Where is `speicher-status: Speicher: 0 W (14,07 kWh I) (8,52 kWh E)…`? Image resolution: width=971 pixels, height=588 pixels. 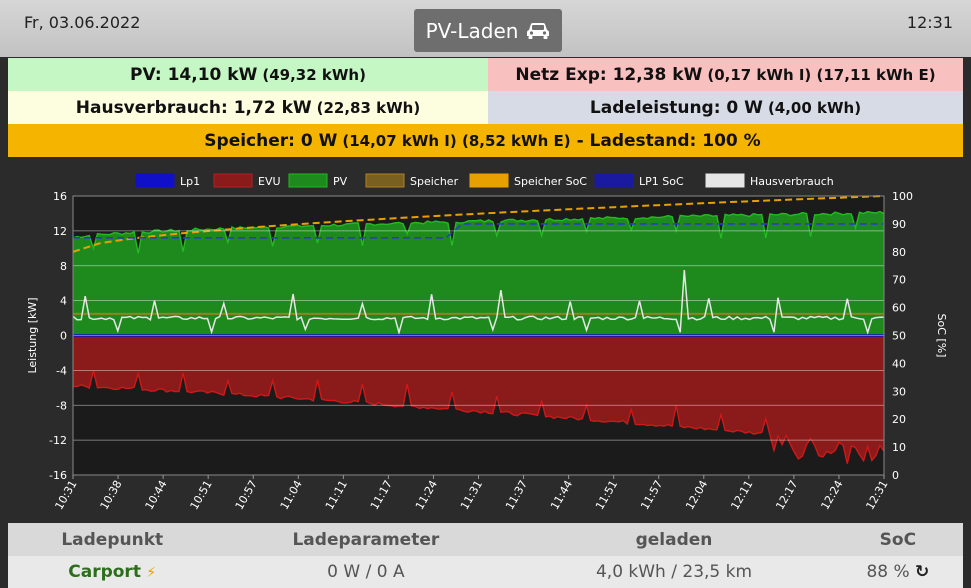
speicher-status: Speicher: 0 W (14,07 kWh I) (8,52 kWh E)… is located at coordinates (485, 140).